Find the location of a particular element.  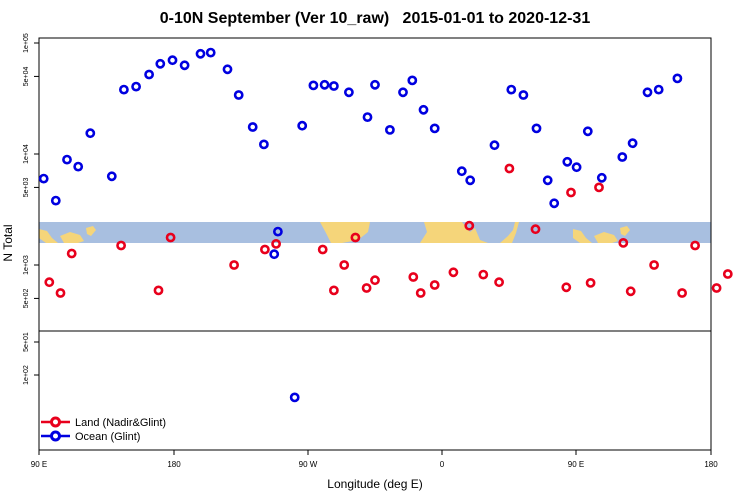

y-tick-label: 5e+03 is located at coordinates (26, 187).